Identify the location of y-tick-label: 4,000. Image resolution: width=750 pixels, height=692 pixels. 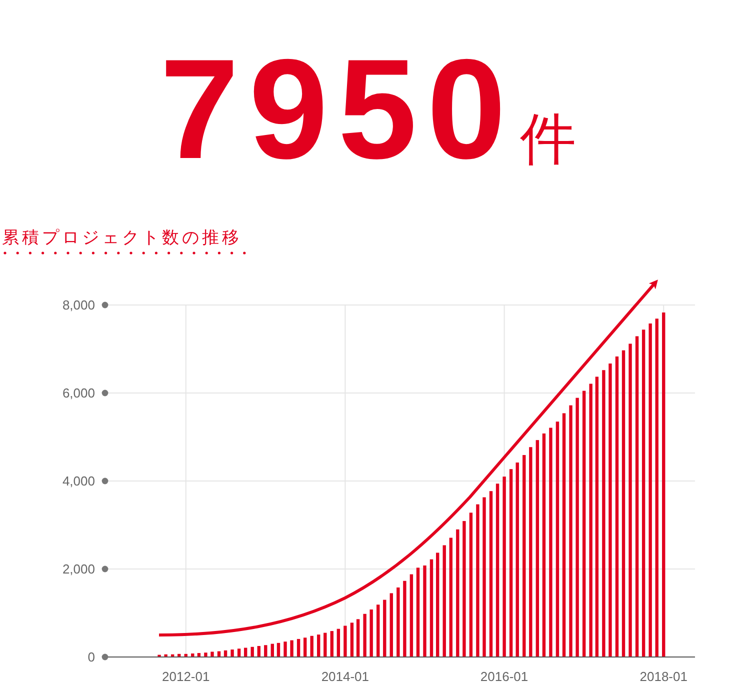
(78, 481).